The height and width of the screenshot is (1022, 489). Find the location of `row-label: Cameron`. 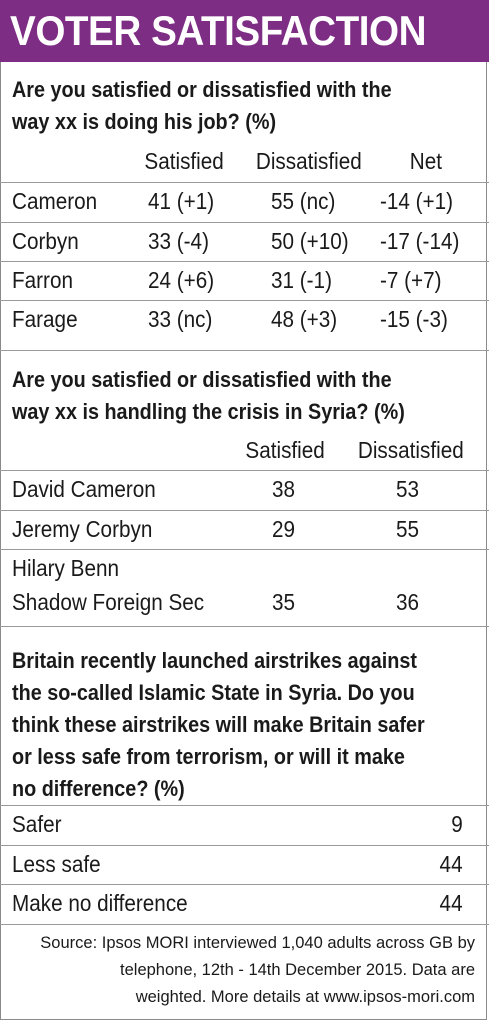

row-label: Cameron is located at coordinates (55, 201).